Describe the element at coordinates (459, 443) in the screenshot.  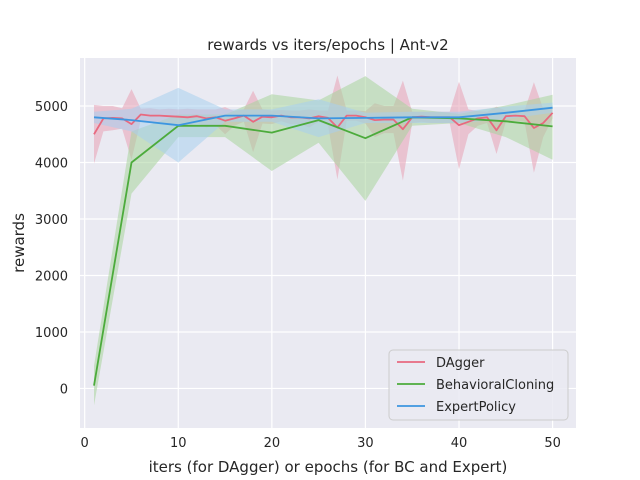
I see `x-tick-label: 40` at that location.